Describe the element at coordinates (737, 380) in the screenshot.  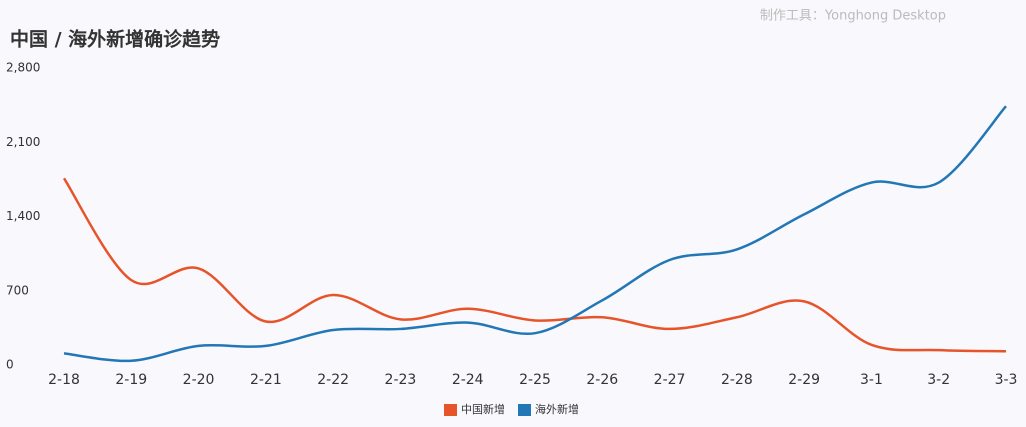
I see `x-tick-label: 2-28` at that location.